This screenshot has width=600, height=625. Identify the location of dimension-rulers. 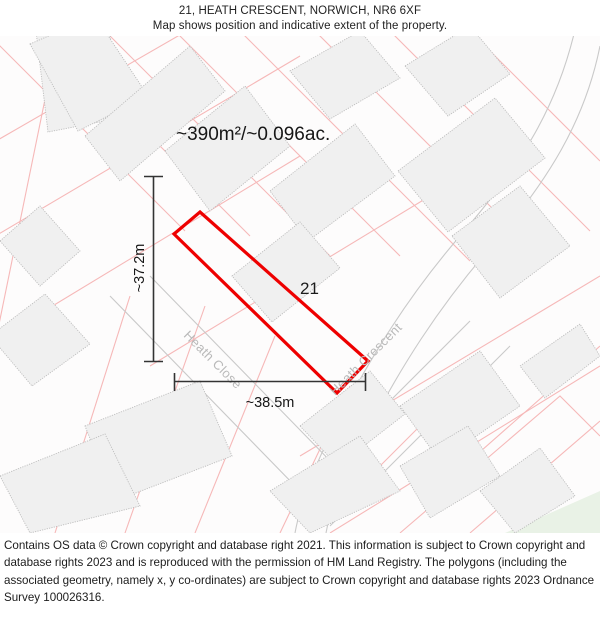
(255, 283).